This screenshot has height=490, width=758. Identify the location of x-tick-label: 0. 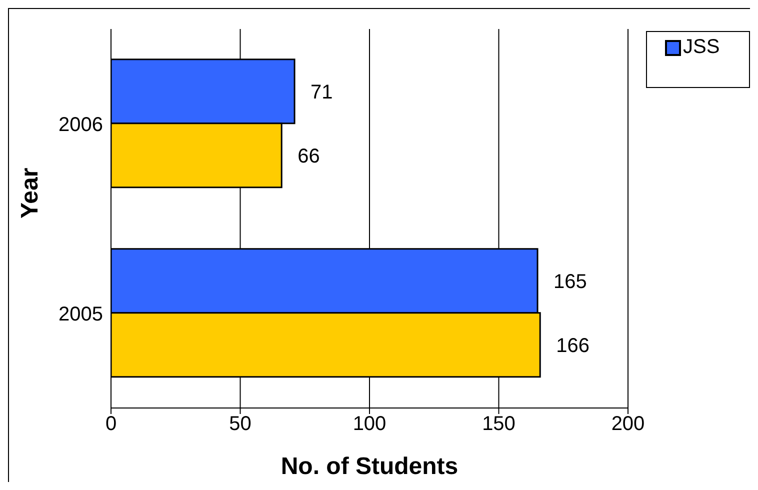
(111, 424).